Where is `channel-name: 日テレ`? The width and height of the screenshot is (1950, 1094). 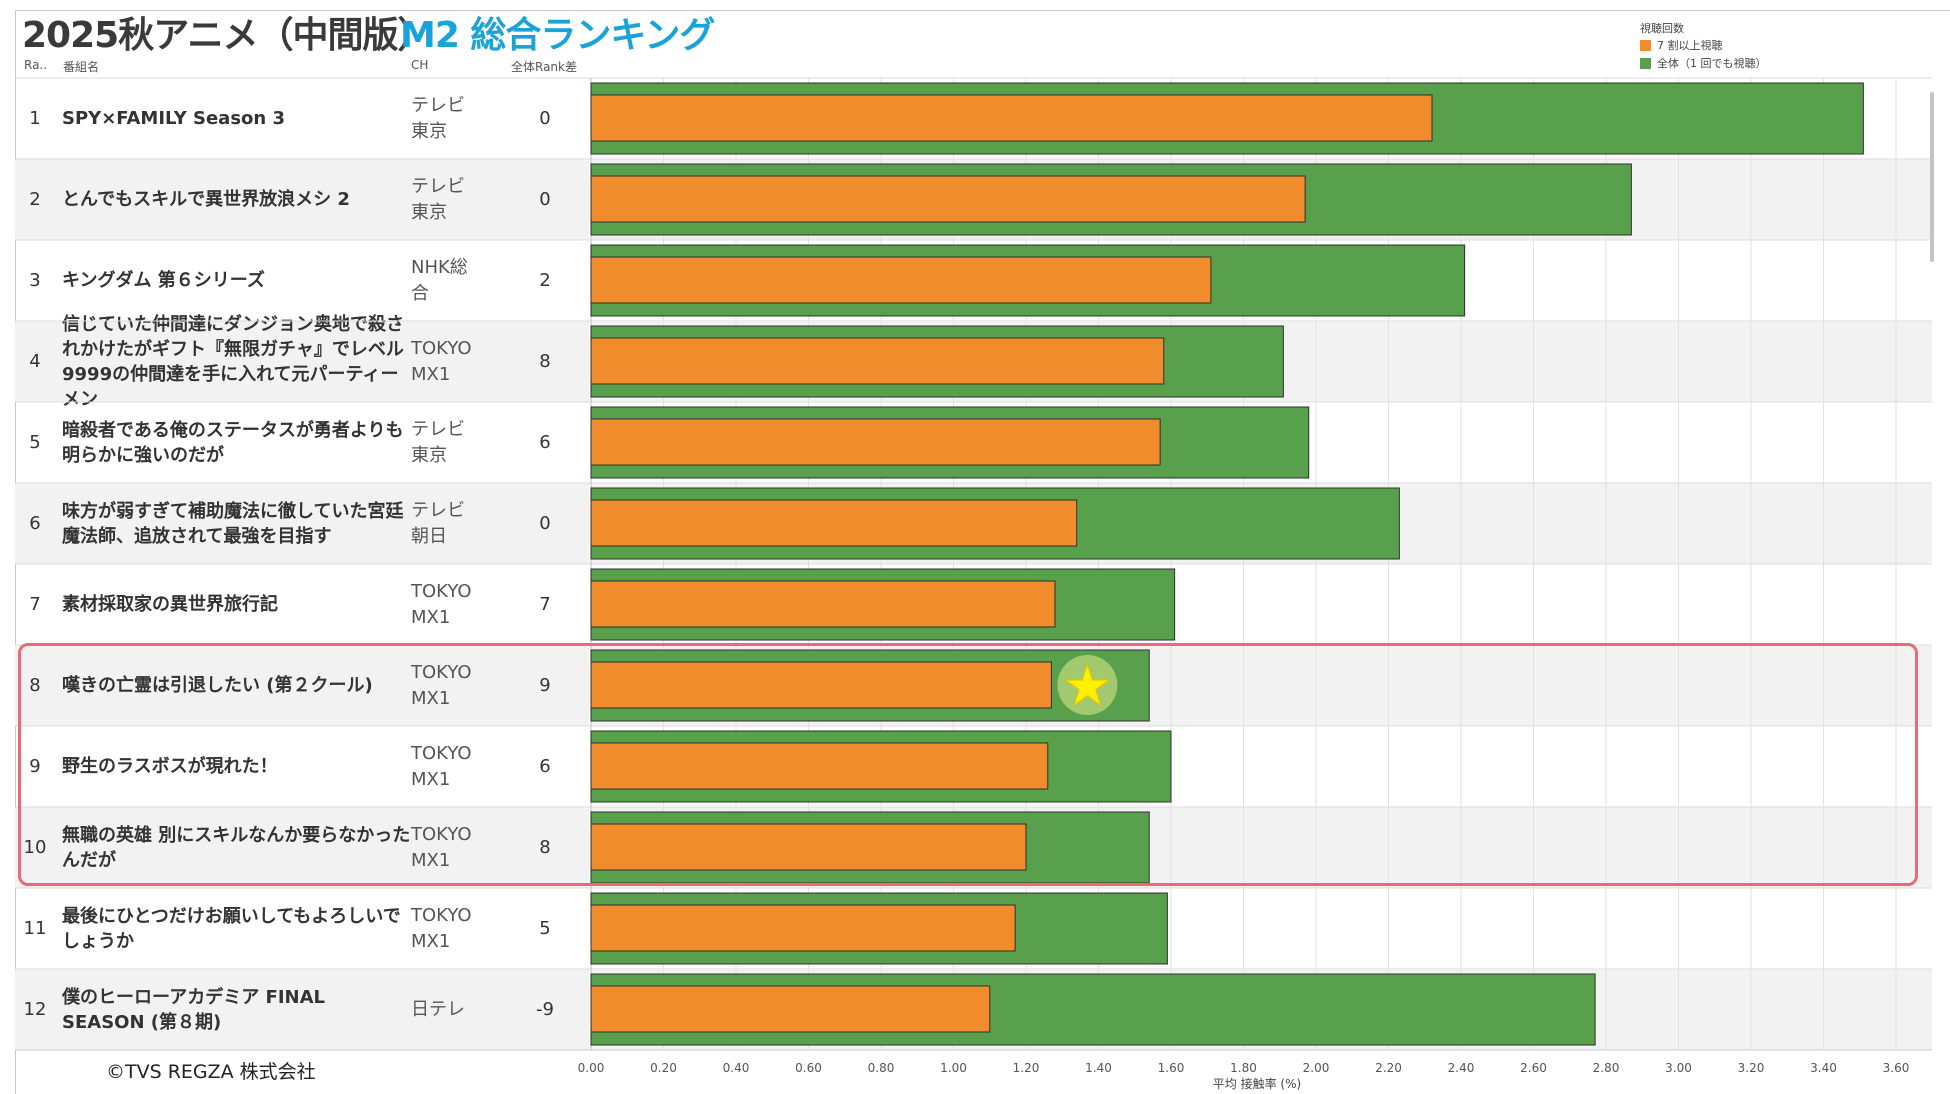
channel-name: 日テレ is located at coordinates (438, 1009).